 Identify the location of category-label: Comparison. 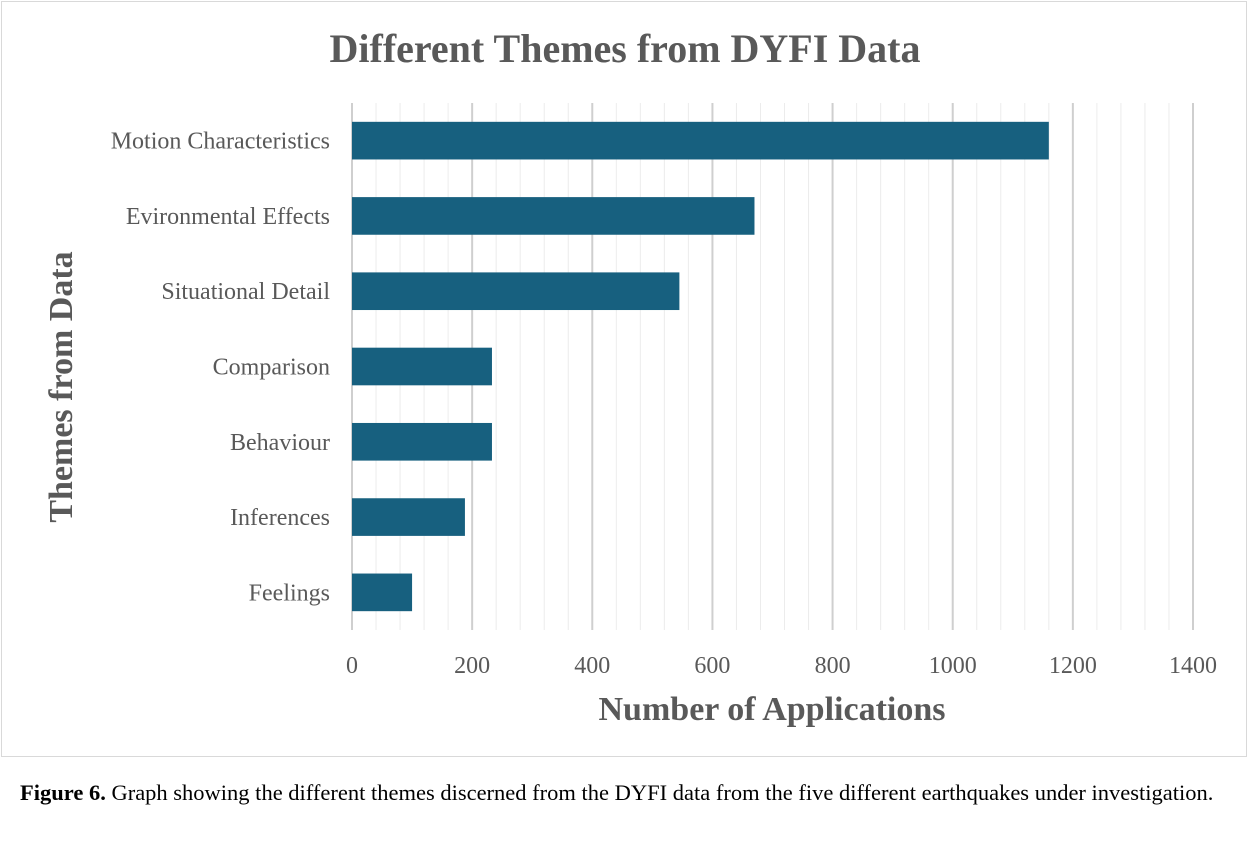
(271, 368).